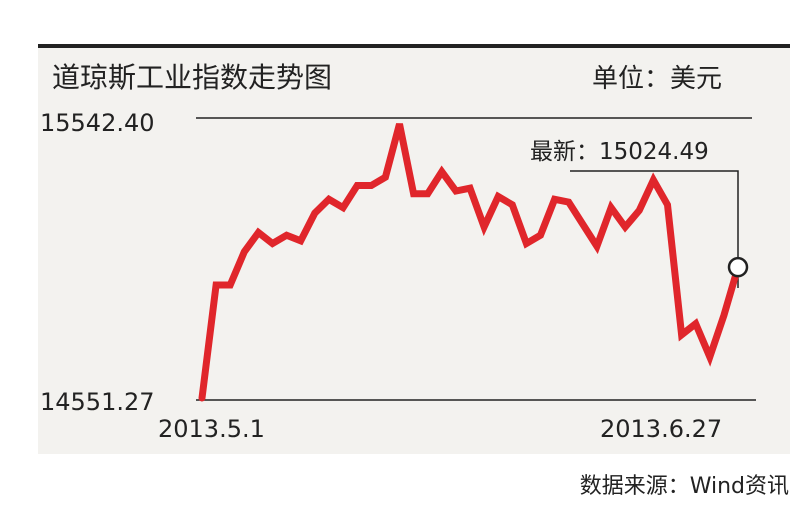 This screenshot has height=513, width=807. What do you see at coordinates (619, 152) in the screenshot?
I see `latest-value-label: 最新：15024.49` at bounding box center [619, 152].